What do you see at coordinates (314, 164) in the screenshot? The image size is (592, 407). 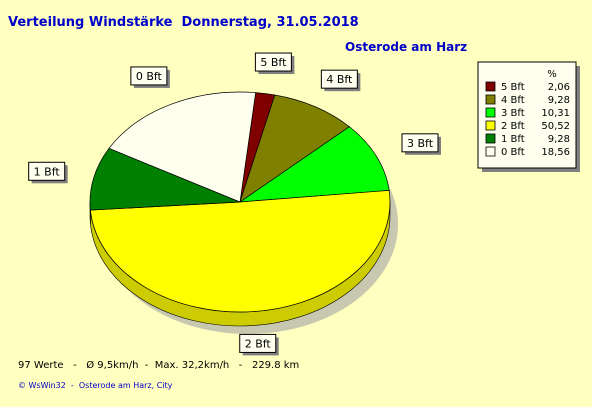 I see `pie-slice-3-bft` at bounding box center [314, 164].